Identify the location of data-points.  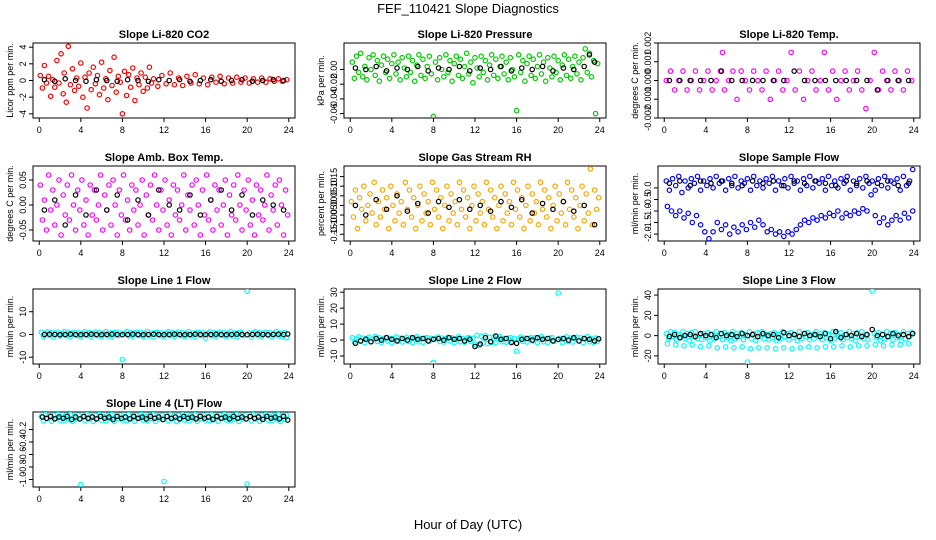
(789, 326).